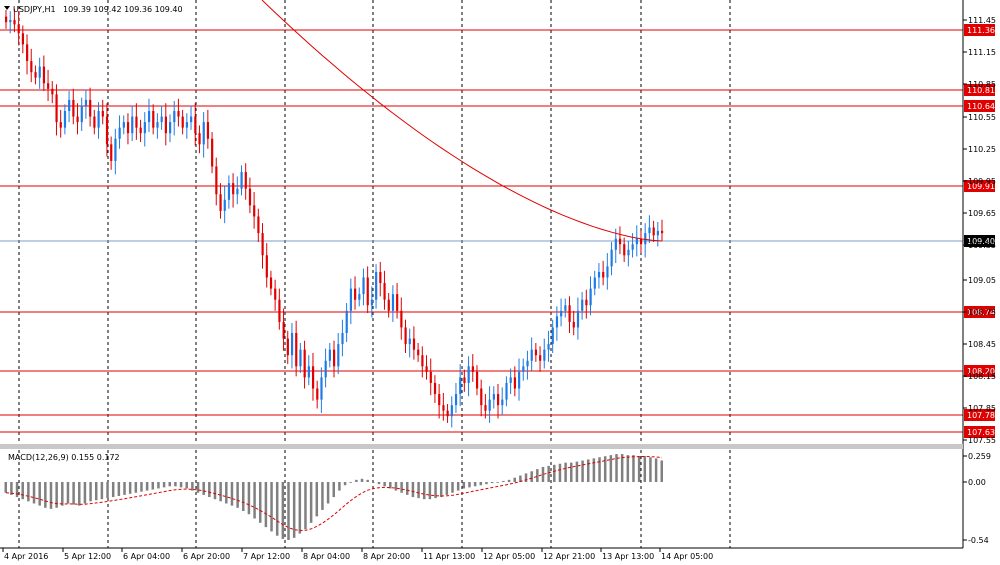  What do you see at coordinates (326, 556) in the screenshot?
I see `x-tick-label: 8 Apr 04:00` at bounding box center [326, 556].